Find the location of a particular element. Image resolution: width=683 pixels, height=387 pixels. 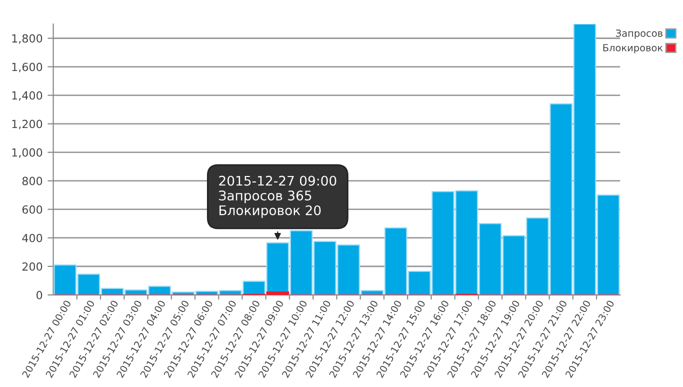

y-tick-label: 0 is located at coordinates (39, 295).